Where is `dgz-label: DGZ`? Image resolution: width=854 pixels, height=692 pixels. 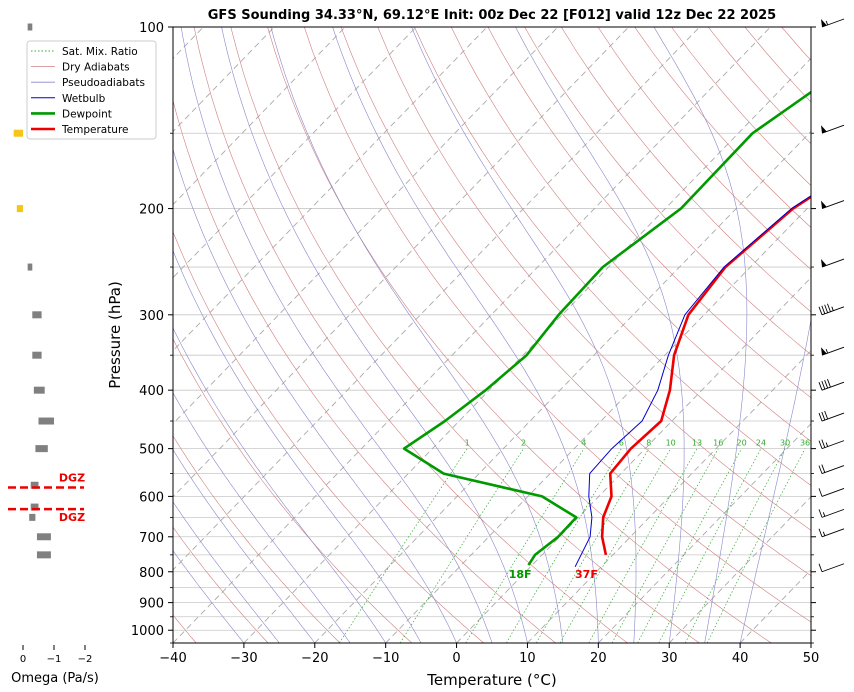
dgz-label: DGZ is located at coordinates (72, 478).